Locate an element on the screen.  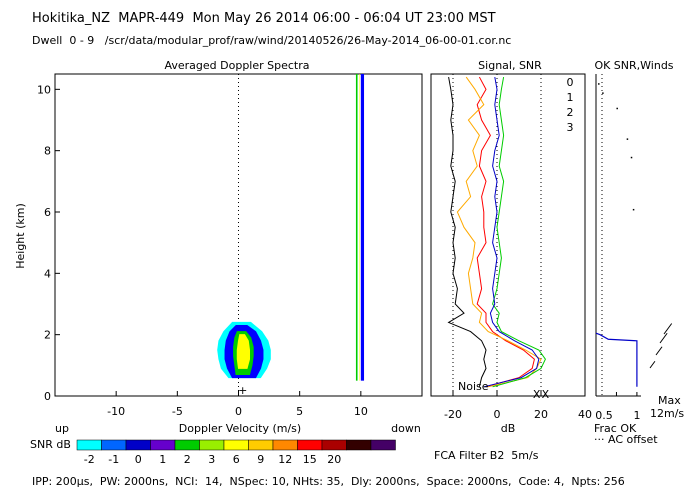
snr-title: Signal, SNR is located at coordinates (510, 65).